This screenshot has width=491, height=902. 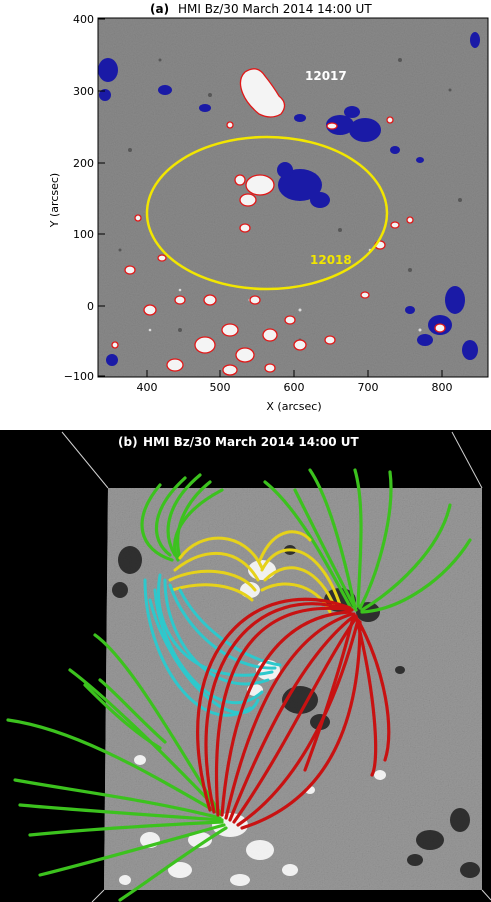 I want to click on y-tick-label: 100, so click(x=83, y=234).